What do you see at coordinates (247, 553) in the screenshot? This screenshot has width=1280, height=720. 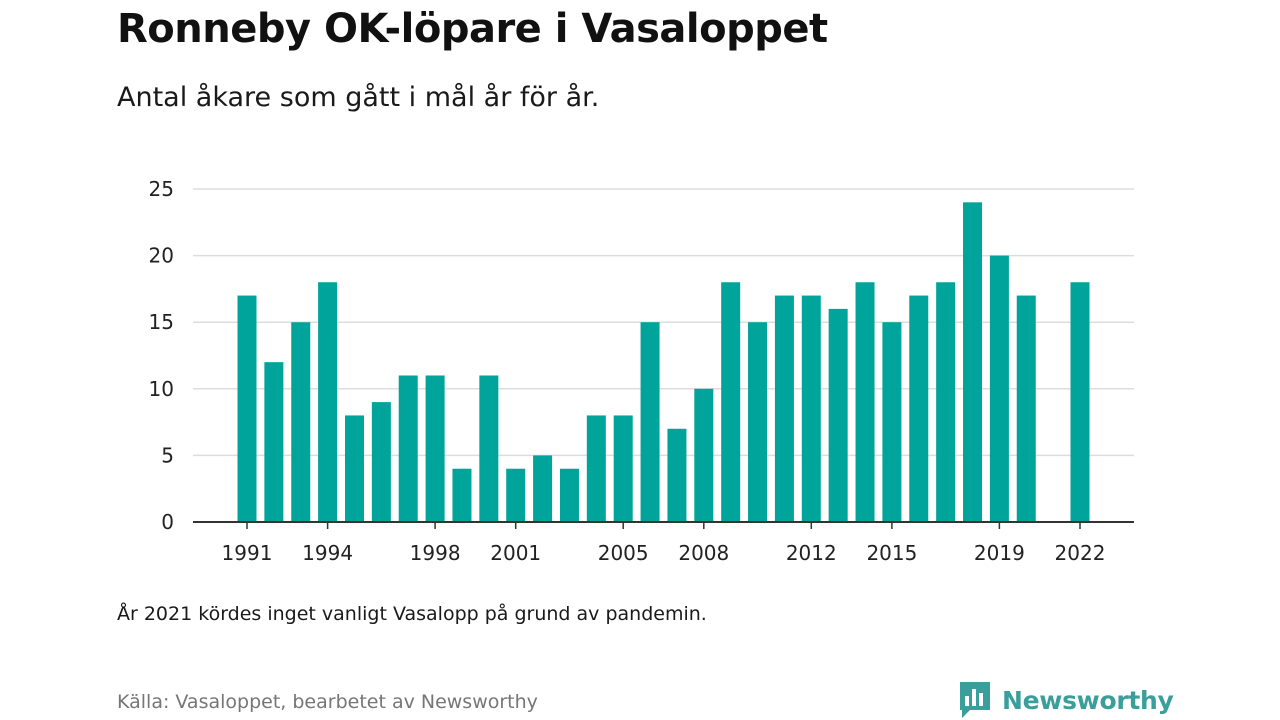 I see `x-tick-label: 1991` at bounding box center [247, 553].